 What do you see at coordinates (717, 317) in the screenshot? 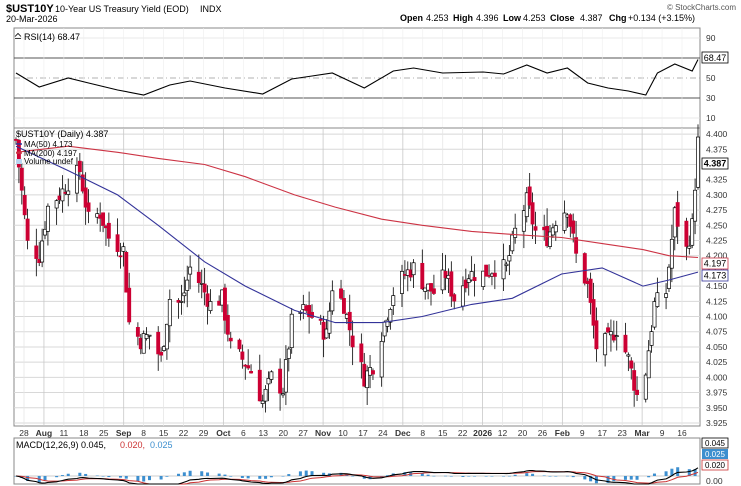
I see `price-tick-label: 4.100` at bounding box center [717, 317].